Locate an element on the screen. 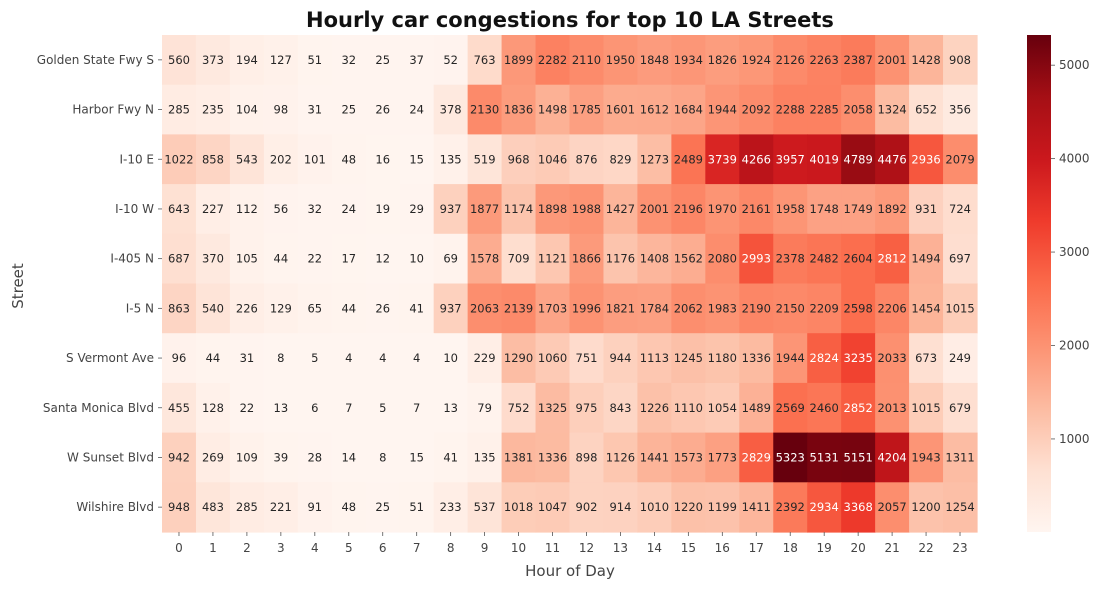 This screenshot has height=590, width=1102. colorbar-tick-label: 3000 is located at coordinates (1074, 252).